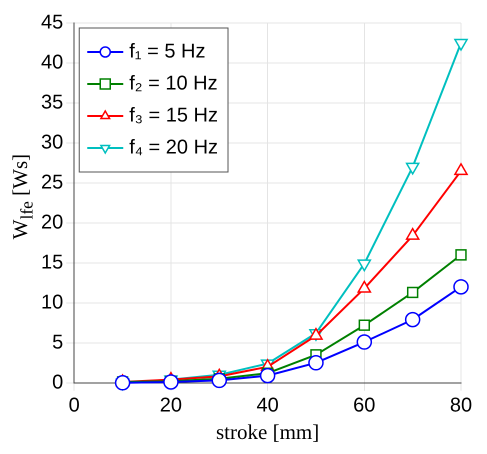 This screenshot has width=487, height=454. I want to click on x-tick-label: 20, so click(171, 405).